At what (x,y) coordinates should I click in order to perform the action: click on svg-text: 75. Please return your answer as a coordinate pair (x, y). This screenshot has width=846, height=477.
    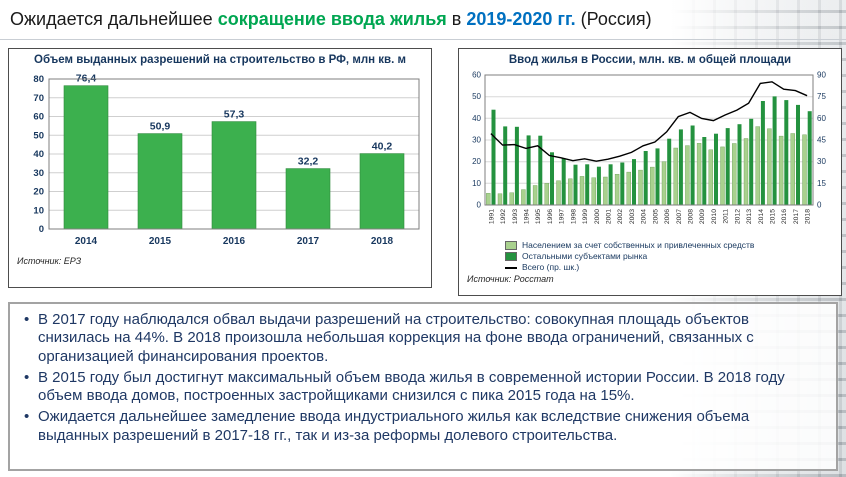
    Looking at the image, I should click on (821, 97).